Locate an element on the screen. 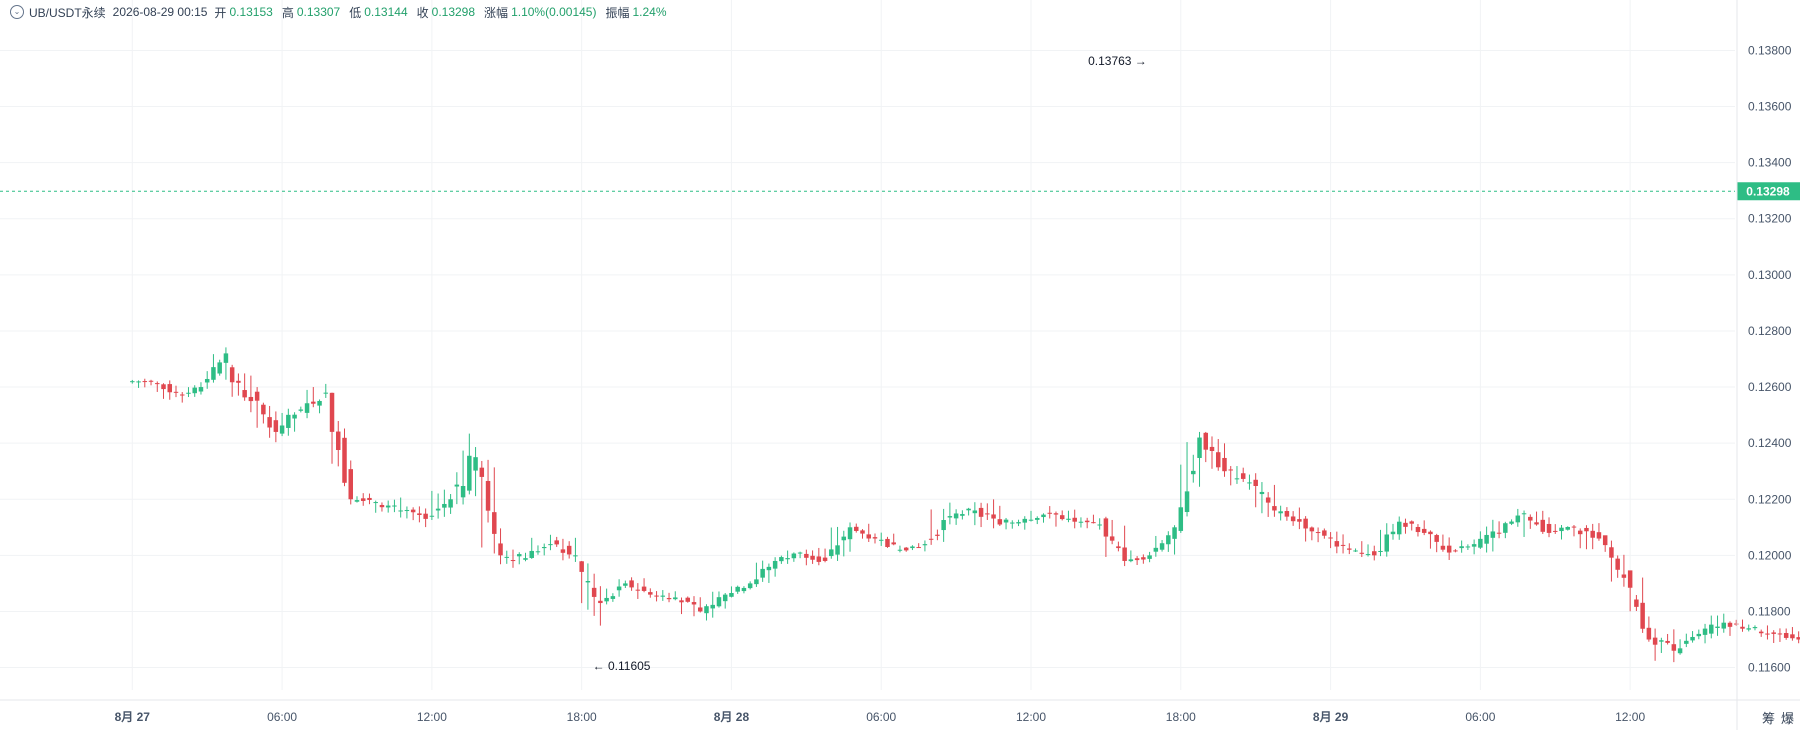 This screenshot has width=1800, height=730. y-tick-label: 0.12400 is located at coordinates (1770, 443).